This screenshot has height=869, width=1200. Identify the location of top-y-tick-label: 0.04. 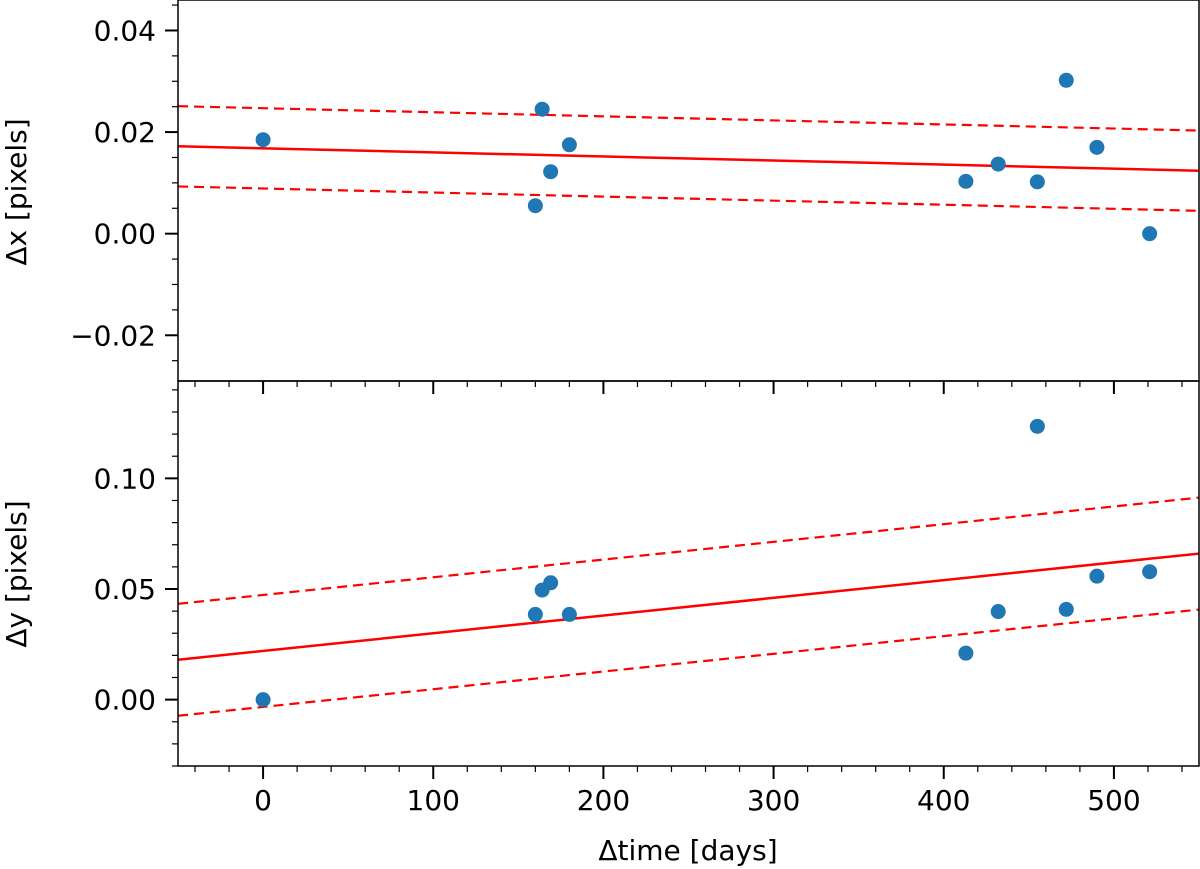
(125, 30).